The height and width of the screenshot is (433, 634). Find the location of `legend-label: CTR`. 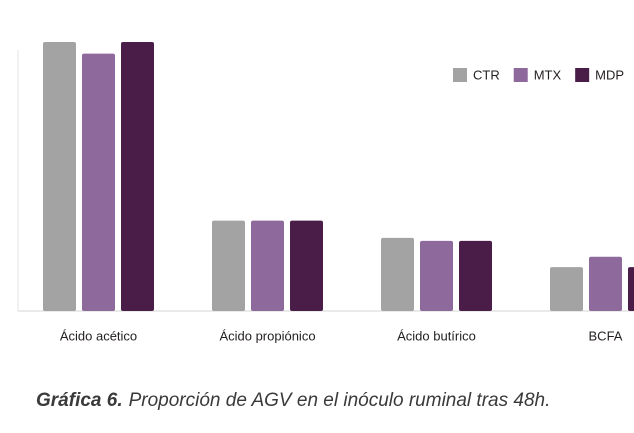

legend-label: CTR is located at coordinates (486, 74).